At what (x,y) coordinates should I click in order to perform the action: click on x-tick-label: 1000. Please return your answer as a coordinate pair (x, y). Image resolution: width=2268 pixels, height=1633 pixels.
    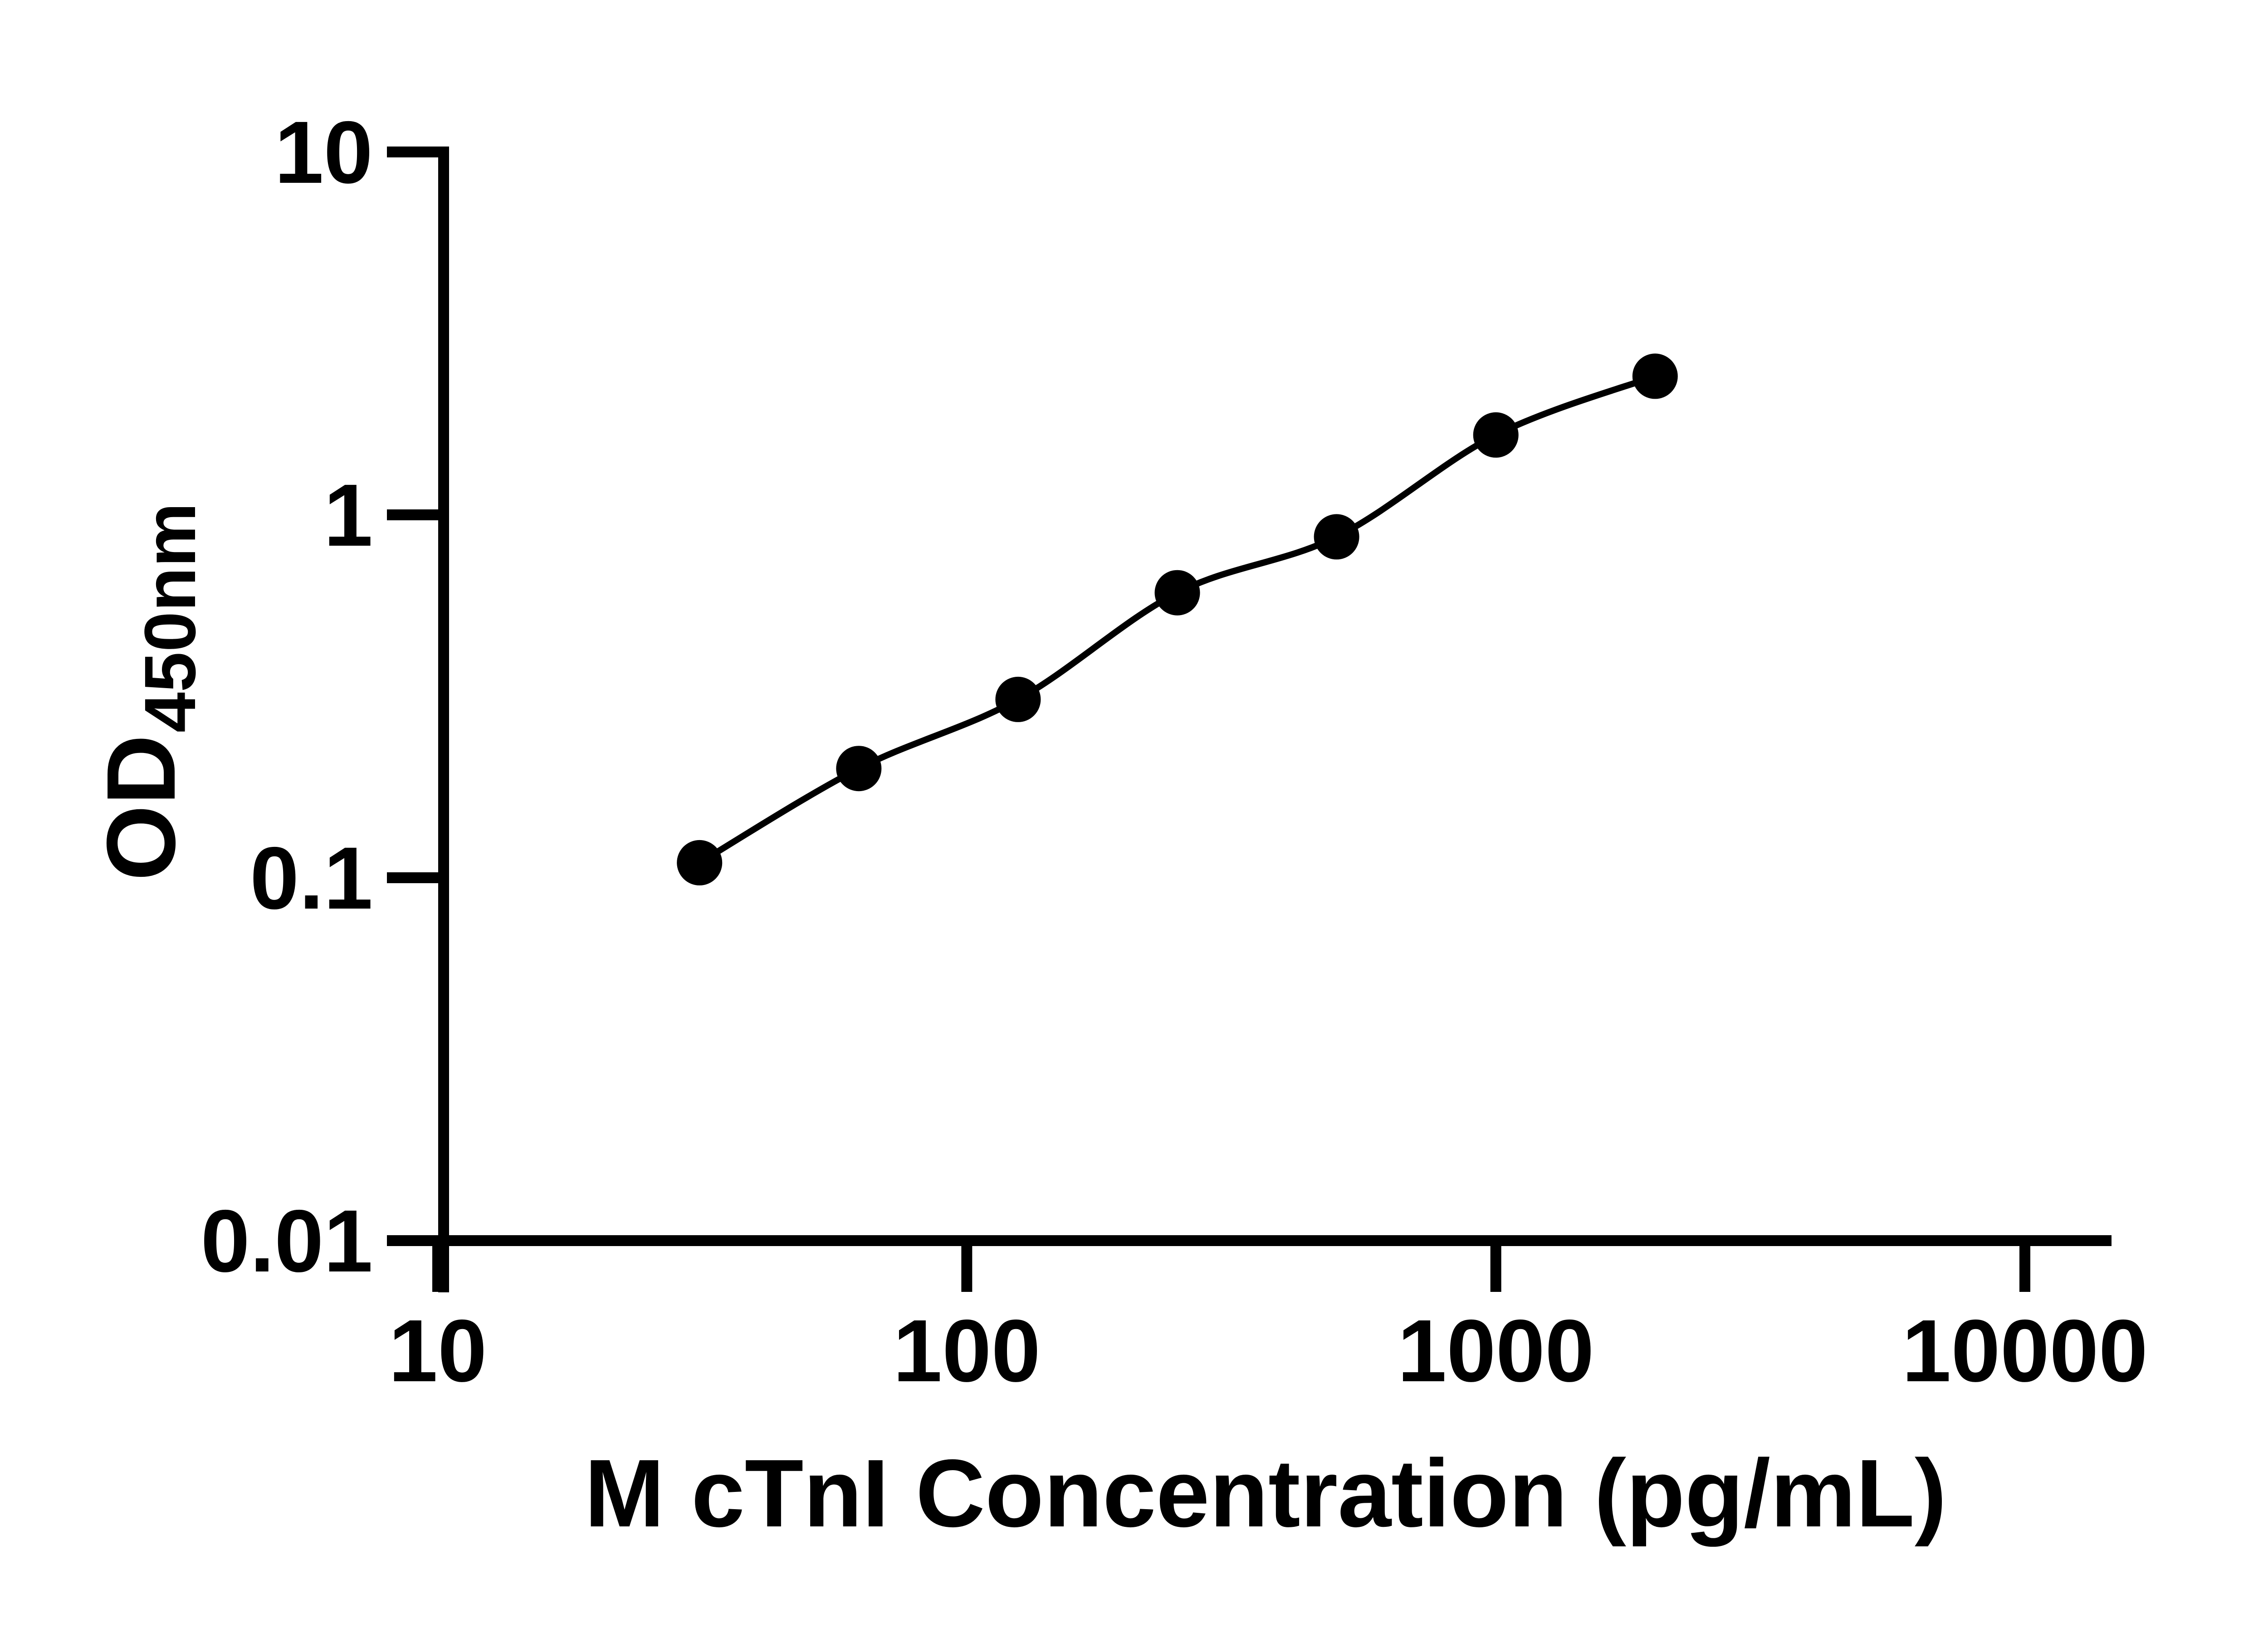
    Looking at the image, I should click on (1496, 1350).